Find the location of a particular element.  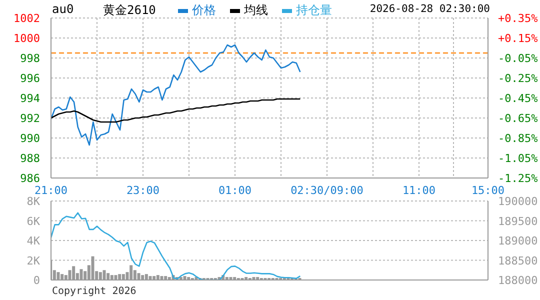

y2-tick-label: -1.25% is located at coordinates (518, 178).